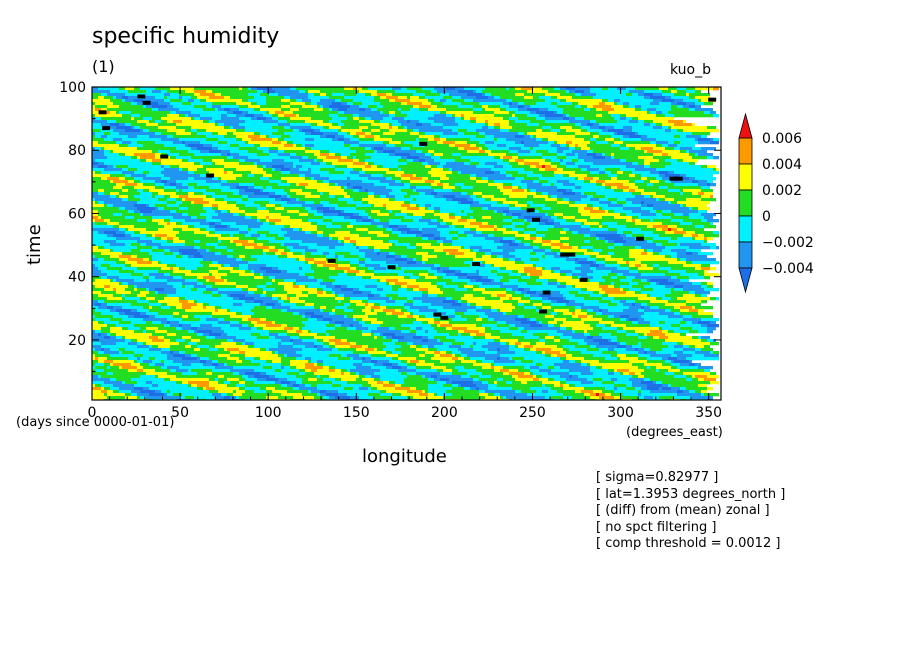 Image resolution: width=904 pixels, height=654 pixels. Describe the element at coordinates (186, 36) in the screenshot. I see `chart-title: specific humidity` at that location.